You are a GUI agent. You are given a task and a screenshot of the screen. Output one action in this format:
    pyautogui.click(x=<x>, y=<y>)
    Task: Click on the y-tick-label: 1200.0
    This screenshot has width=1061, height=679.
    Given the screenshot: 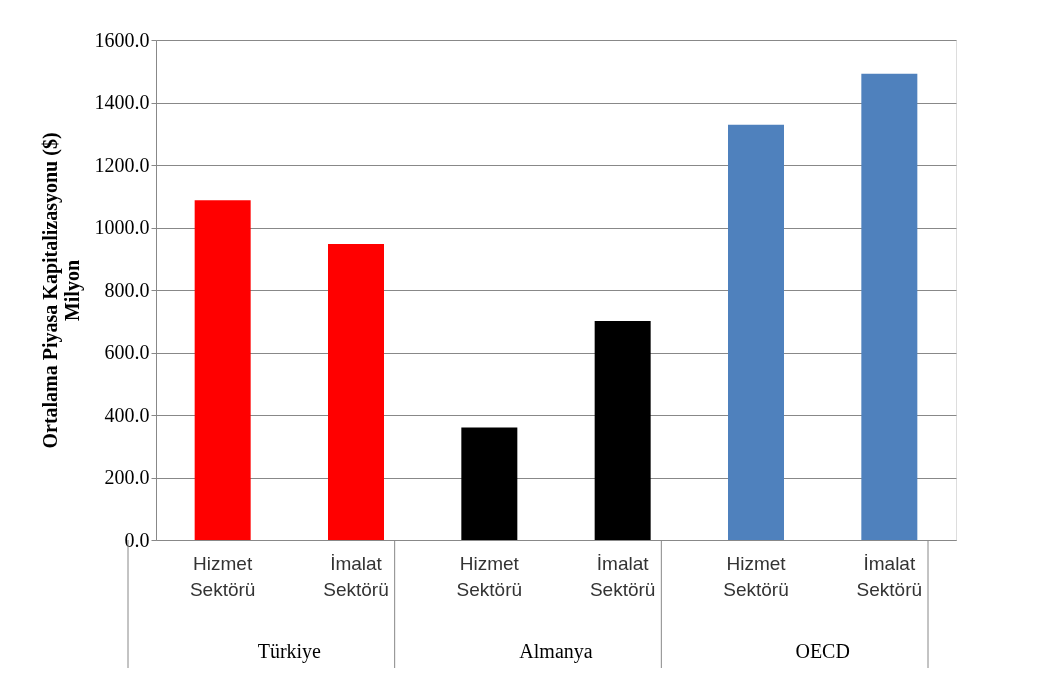 What is the action you would take?
    pyautogui.click(x=122, y=164)
    